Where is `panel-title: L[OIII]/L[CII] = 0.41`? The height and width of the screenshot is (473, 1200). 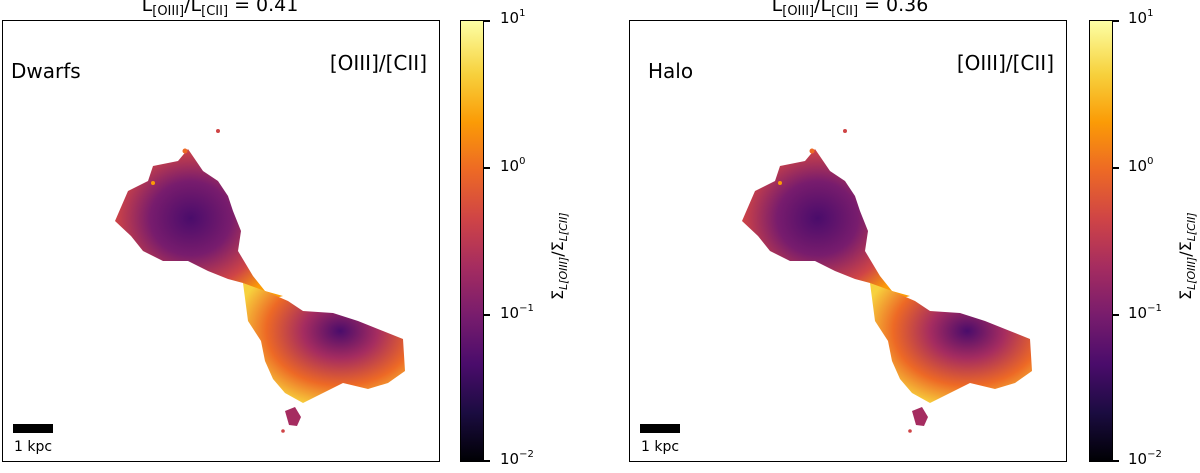 panel-title: L[OIII]/L[CII] = 0.41 is located at coordinates (220, 9).